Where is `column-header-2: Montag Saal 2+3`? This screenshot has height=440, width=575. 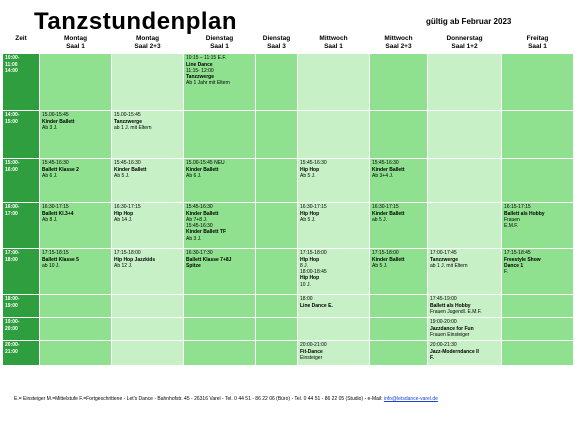
column-header-2: Montag Saal 2+3 is located at coordinates (147, 44).